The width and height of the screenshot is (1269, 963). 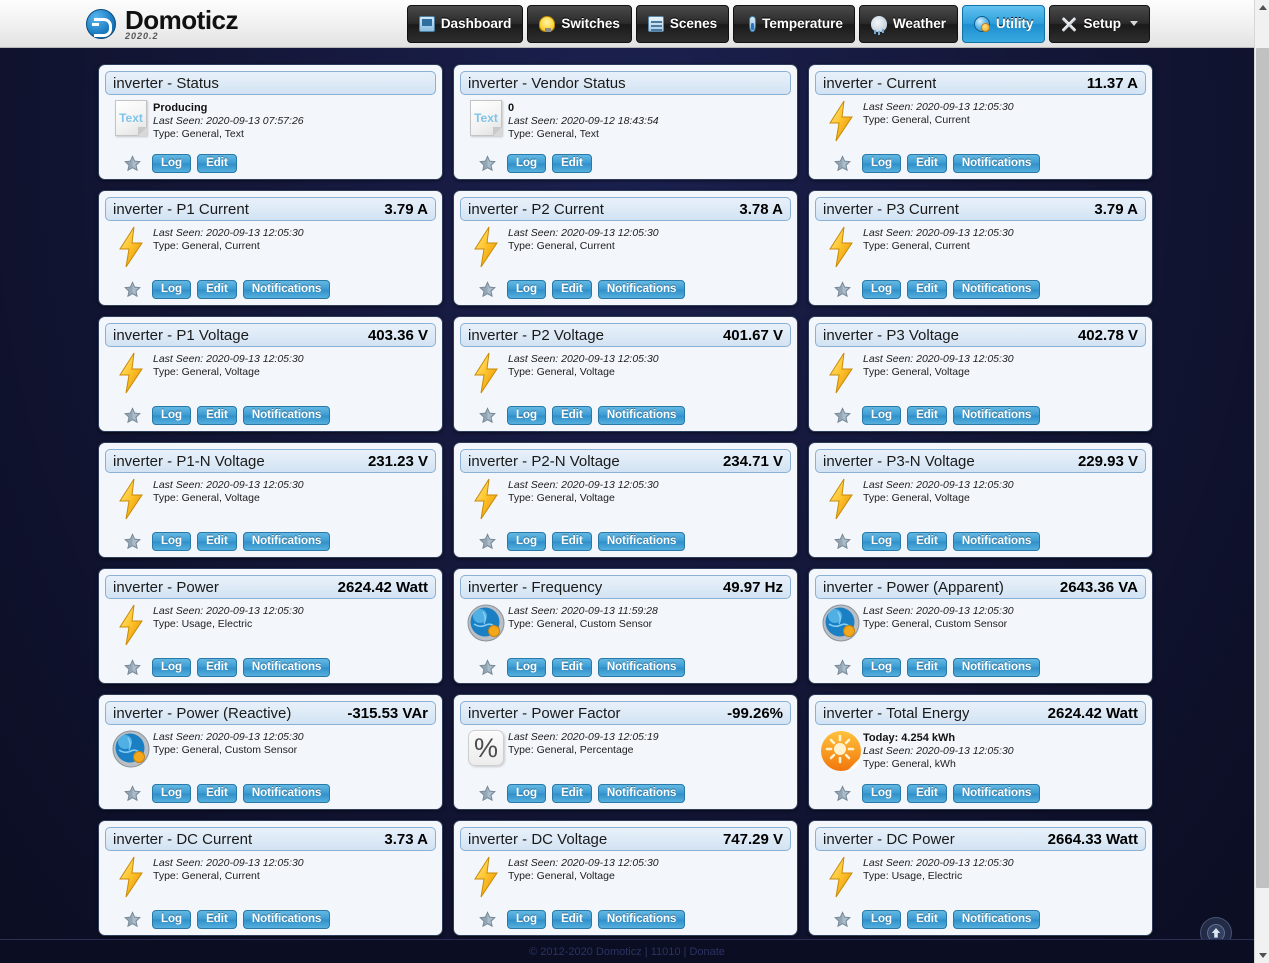 I want to click on nav-item-scenes: Scenes, so click(x=682, y=23).